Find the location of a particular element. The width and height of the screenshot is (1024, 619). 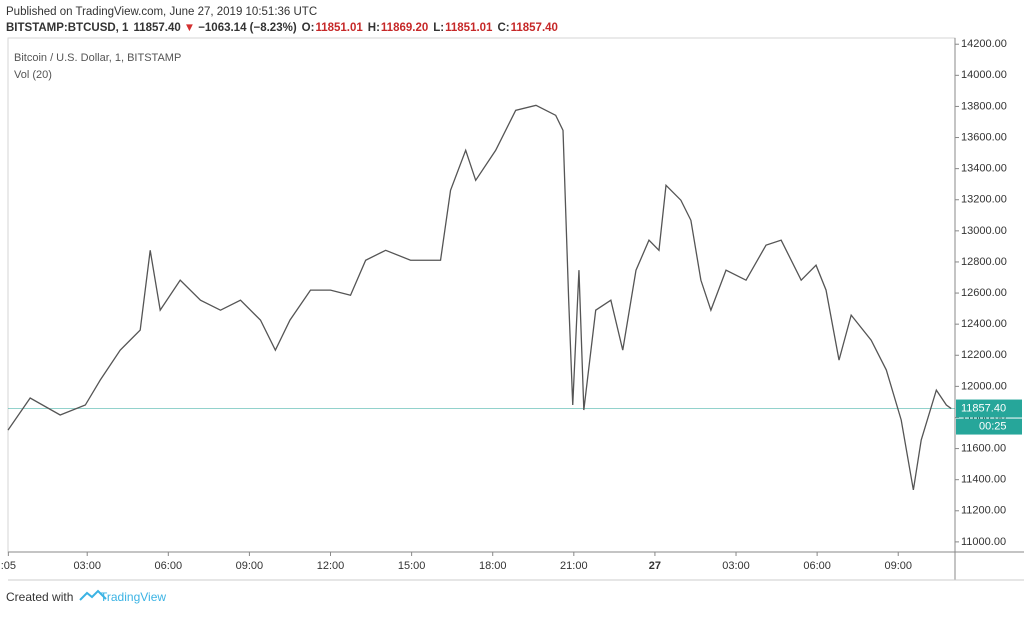

series-legend: Bitcoin / U.S. Dollar, 1, BITSTAMP is located at coordinates (97, 58).